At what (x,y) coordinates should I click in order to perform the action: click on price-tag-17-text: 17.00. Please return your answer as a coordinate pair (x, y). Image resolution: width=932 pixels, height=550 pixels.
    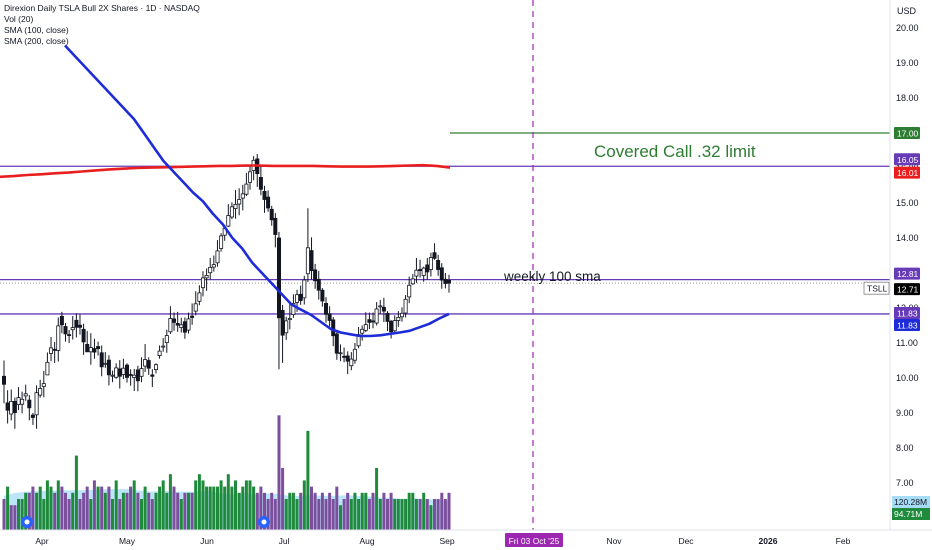
    Looking at the image, I should click on (908, 134).